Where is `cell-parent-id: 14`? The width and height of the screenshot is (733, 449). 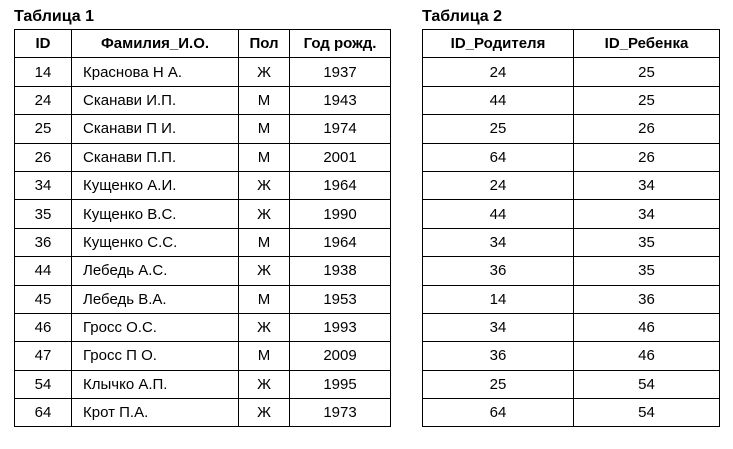
cell-parent-id: 14 is located at coordinates (498, 299).